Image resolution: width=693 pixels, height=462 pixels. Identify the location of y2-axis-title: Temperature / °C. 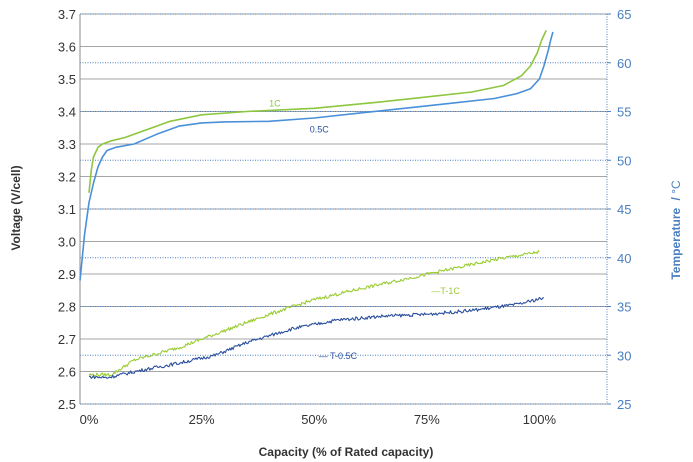
(676, 230).